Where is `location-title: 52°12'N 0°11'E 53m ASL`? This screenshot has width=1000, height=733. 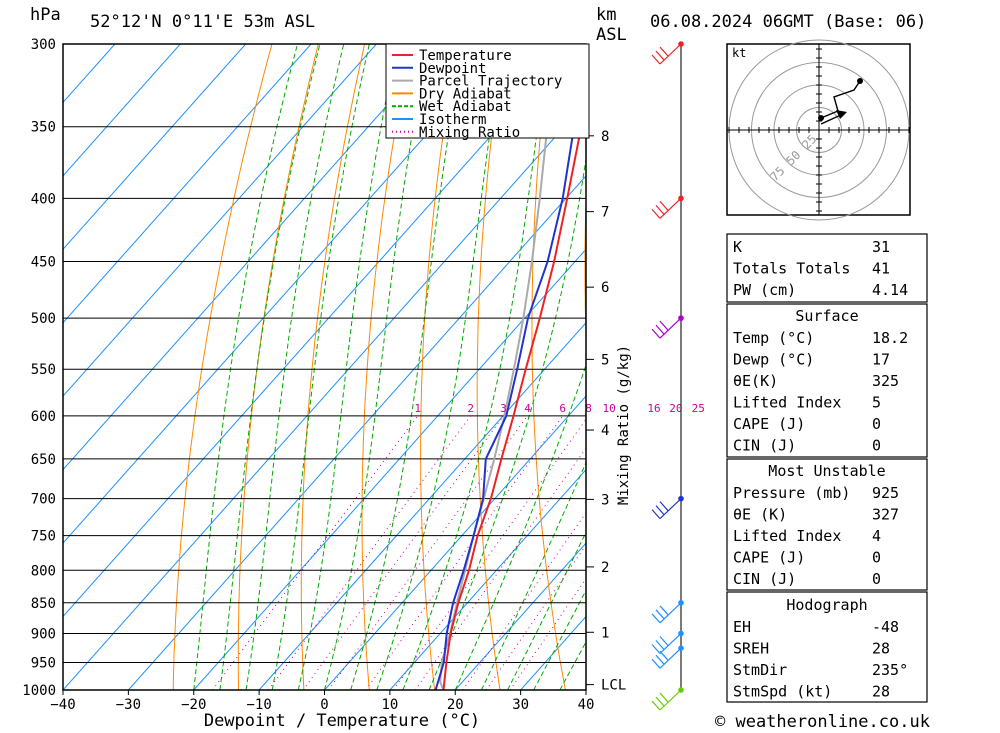 location-title: 52°12'N 0°11'E 53m ASL is located at coordinates (202, 22).